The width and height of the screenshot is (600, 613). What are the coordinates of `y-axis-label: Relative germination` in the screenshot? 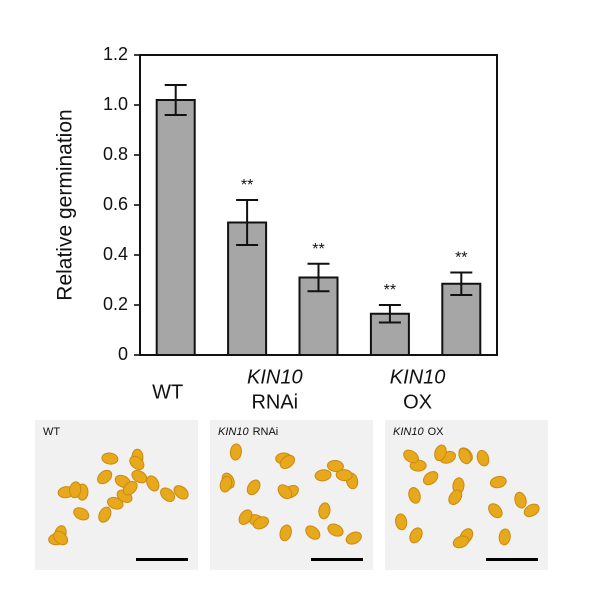 It's located at (65, 204).